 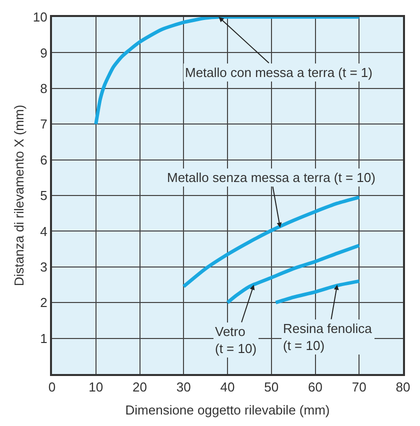 I want to click on annotation: Metallo con messa a terra (t = 1), so click(x=278, y=72).